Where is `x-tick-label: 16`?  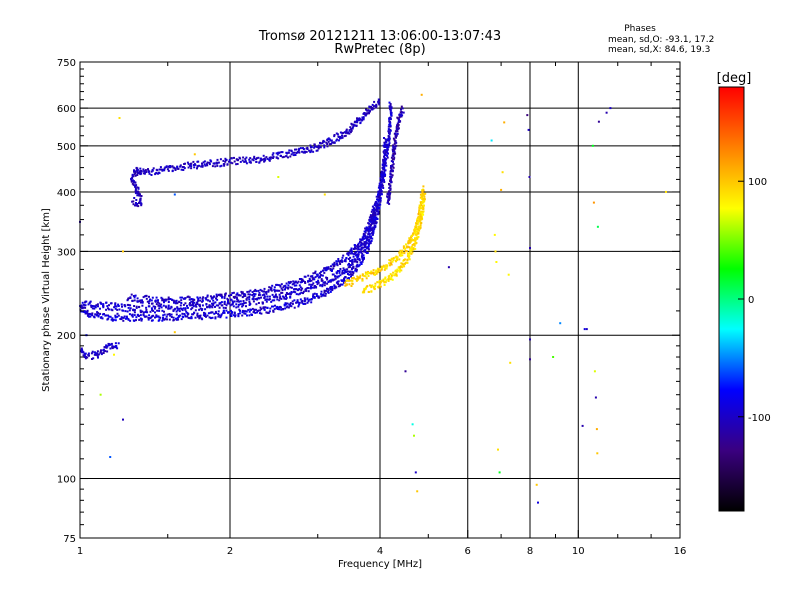 x-tick-label: 16 is located at coordinates (680, 551).